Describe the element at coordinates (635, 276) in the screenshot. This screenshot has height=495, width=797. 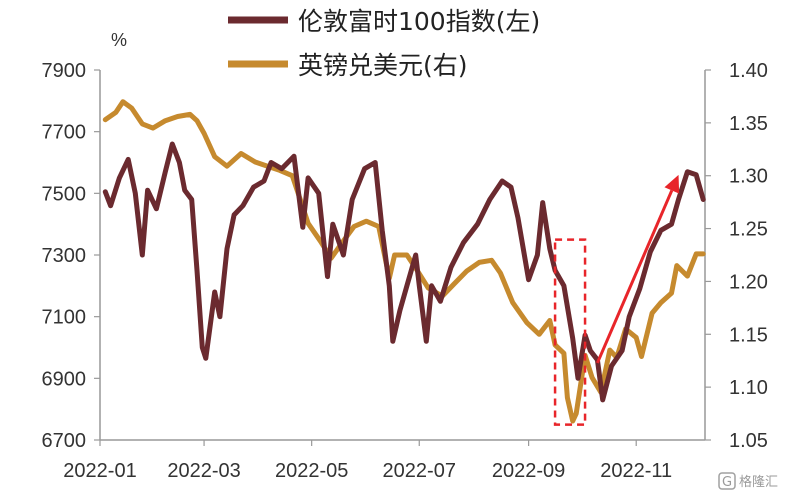
I see `trend-arrow-shaft` at that location.